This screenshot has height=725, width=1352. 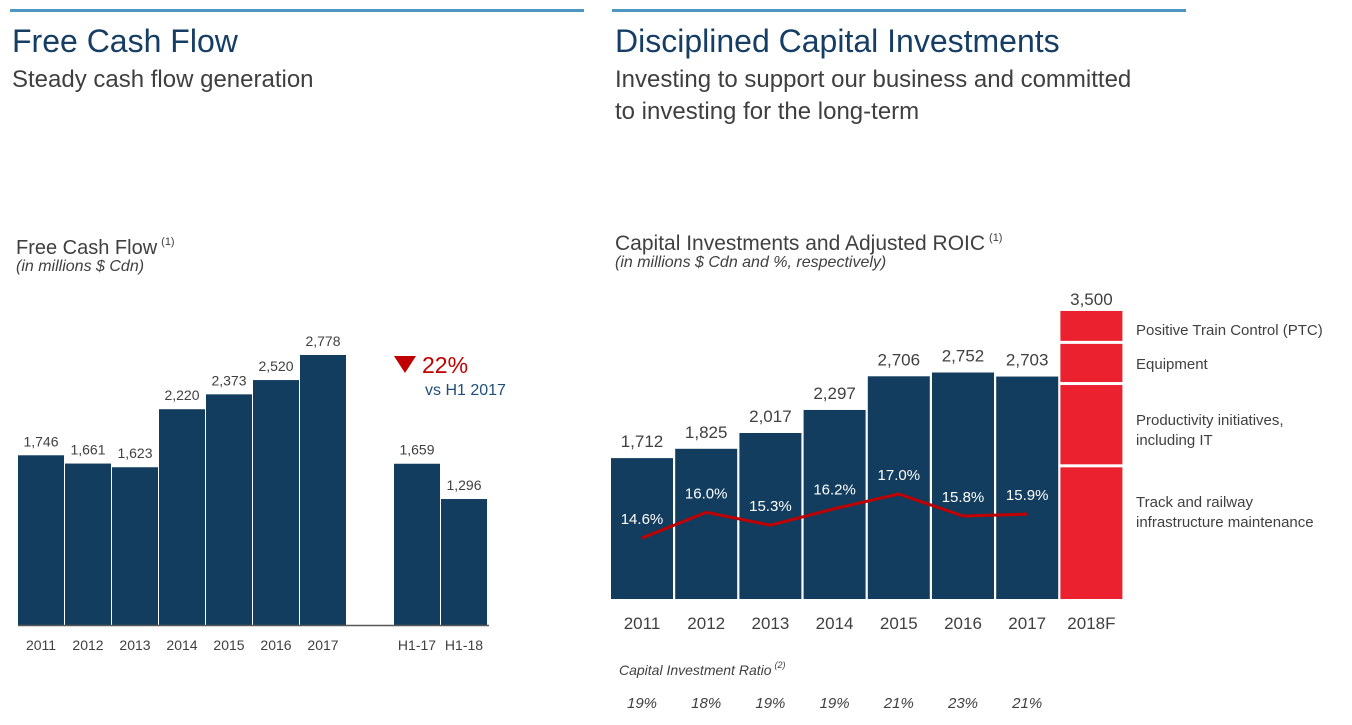 I want to click on capex-value-label-2011: 1,712, so click(x=642, y=441).